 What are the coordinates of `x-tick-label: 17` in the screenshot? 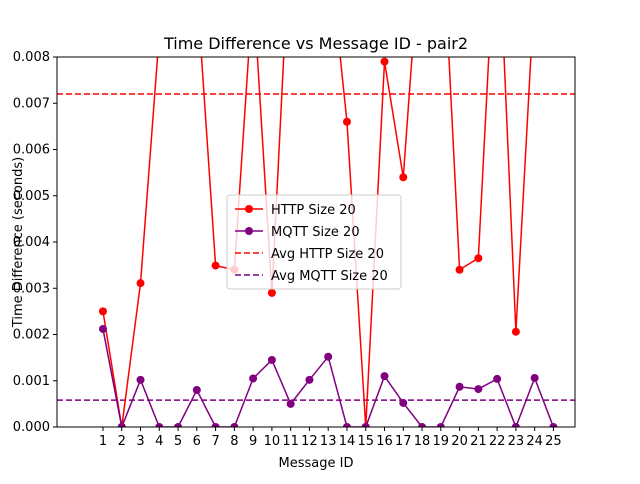 It's located at (403, 441).